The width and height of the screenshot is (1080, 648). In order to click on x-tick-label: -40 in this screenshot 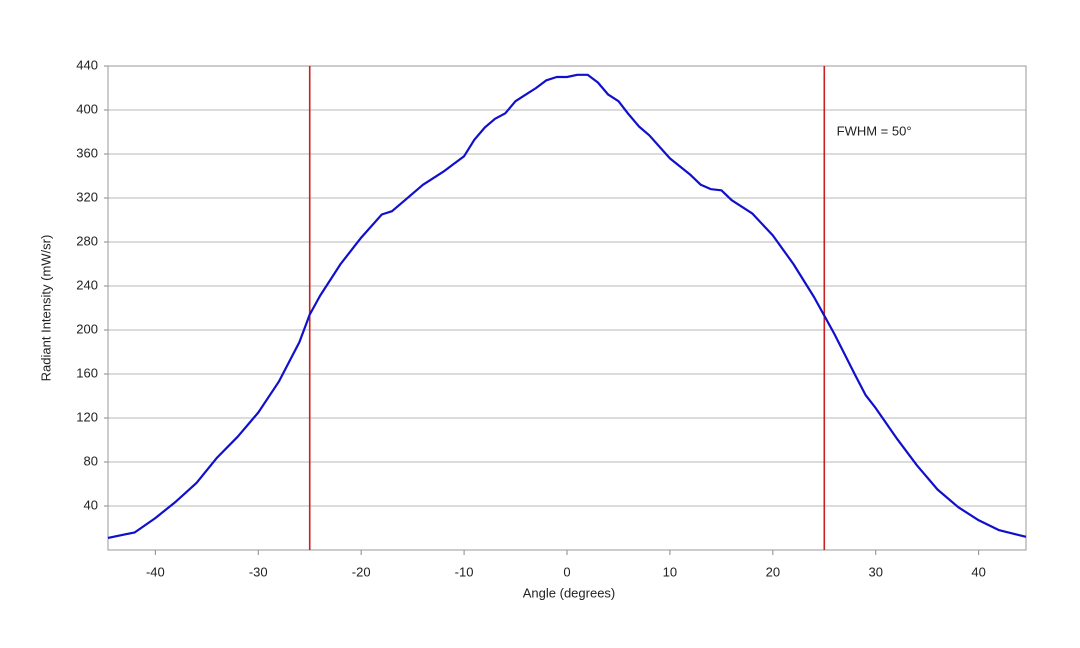, I will do `click(155, 571)`.